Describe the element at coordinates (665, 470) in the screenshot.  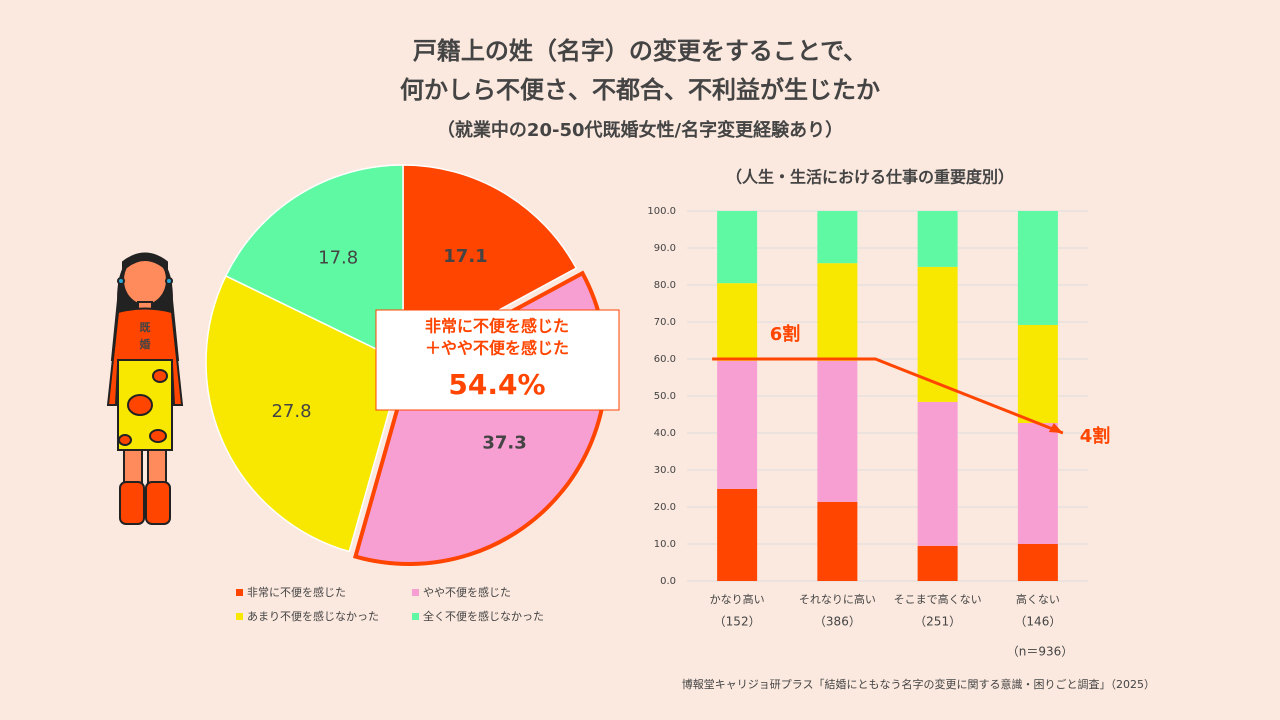
I see `y-tick-label: 30.0` at that location.